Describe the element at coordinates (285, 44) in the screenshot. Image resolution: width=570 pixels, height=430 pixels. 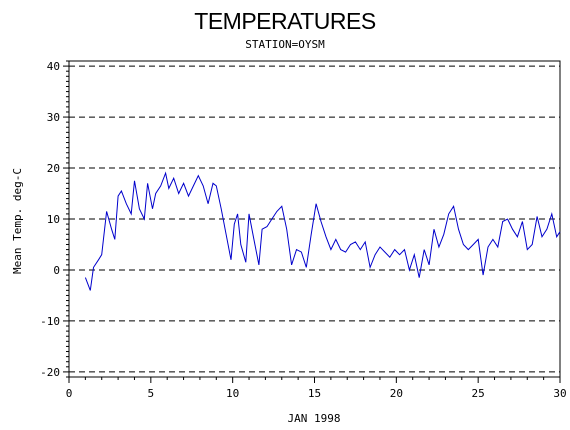
I see `chart-subtitle: STATION=OYSM` at that location.